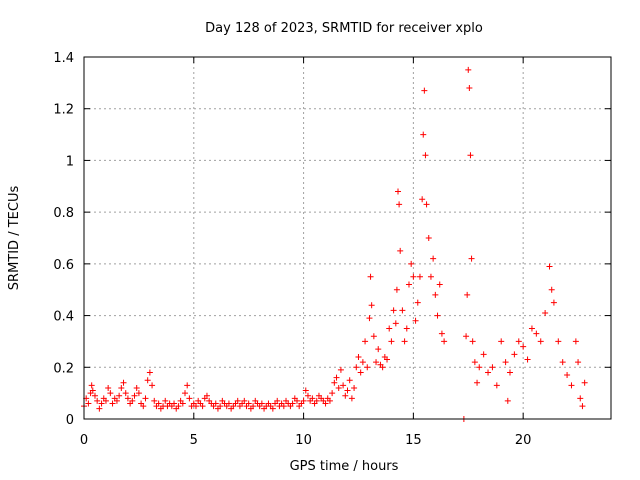 The image size is (640, 480). I want to click on y-tick-label: 0, so click(70, 420).